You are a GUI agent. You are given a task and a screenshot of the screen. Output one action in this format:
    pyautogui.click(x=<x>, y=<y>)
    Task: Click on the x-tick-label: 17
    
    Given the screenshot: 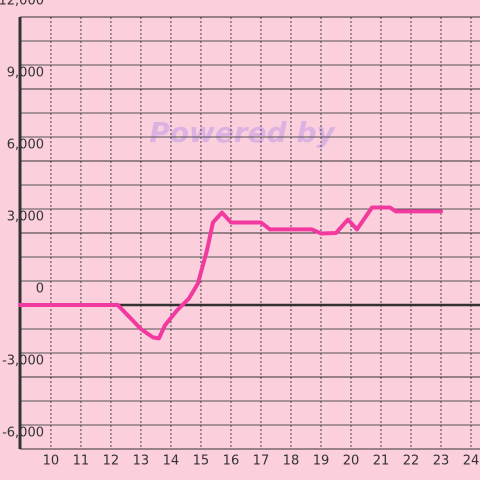 What is the action you would take?
    pyautogui.click(x=261, y=461)
    